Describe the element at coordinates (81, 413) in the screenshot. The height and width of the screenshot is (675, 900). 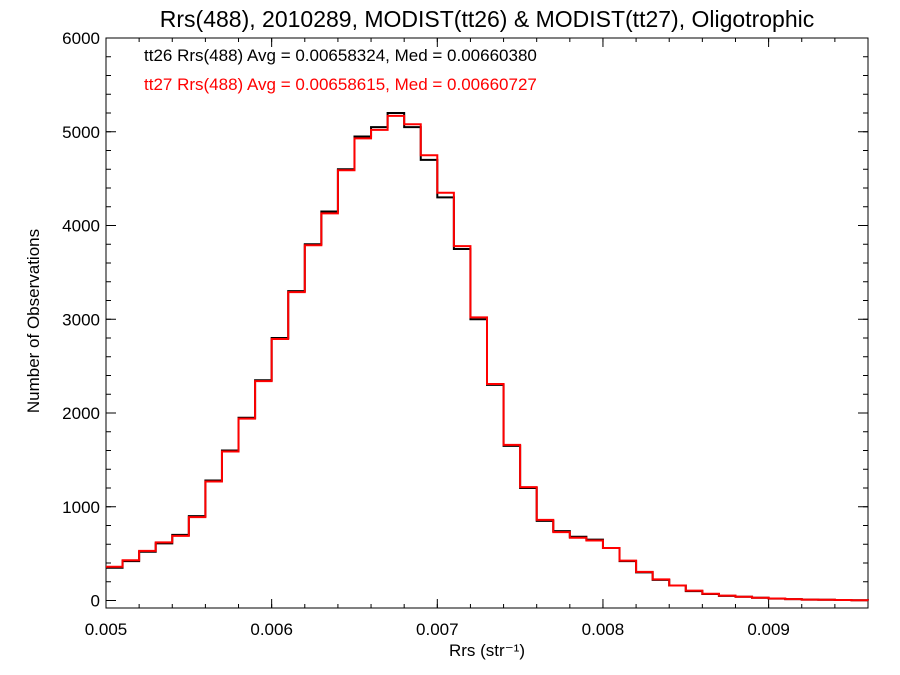
I see `y-tick-label: 2000` at that location.